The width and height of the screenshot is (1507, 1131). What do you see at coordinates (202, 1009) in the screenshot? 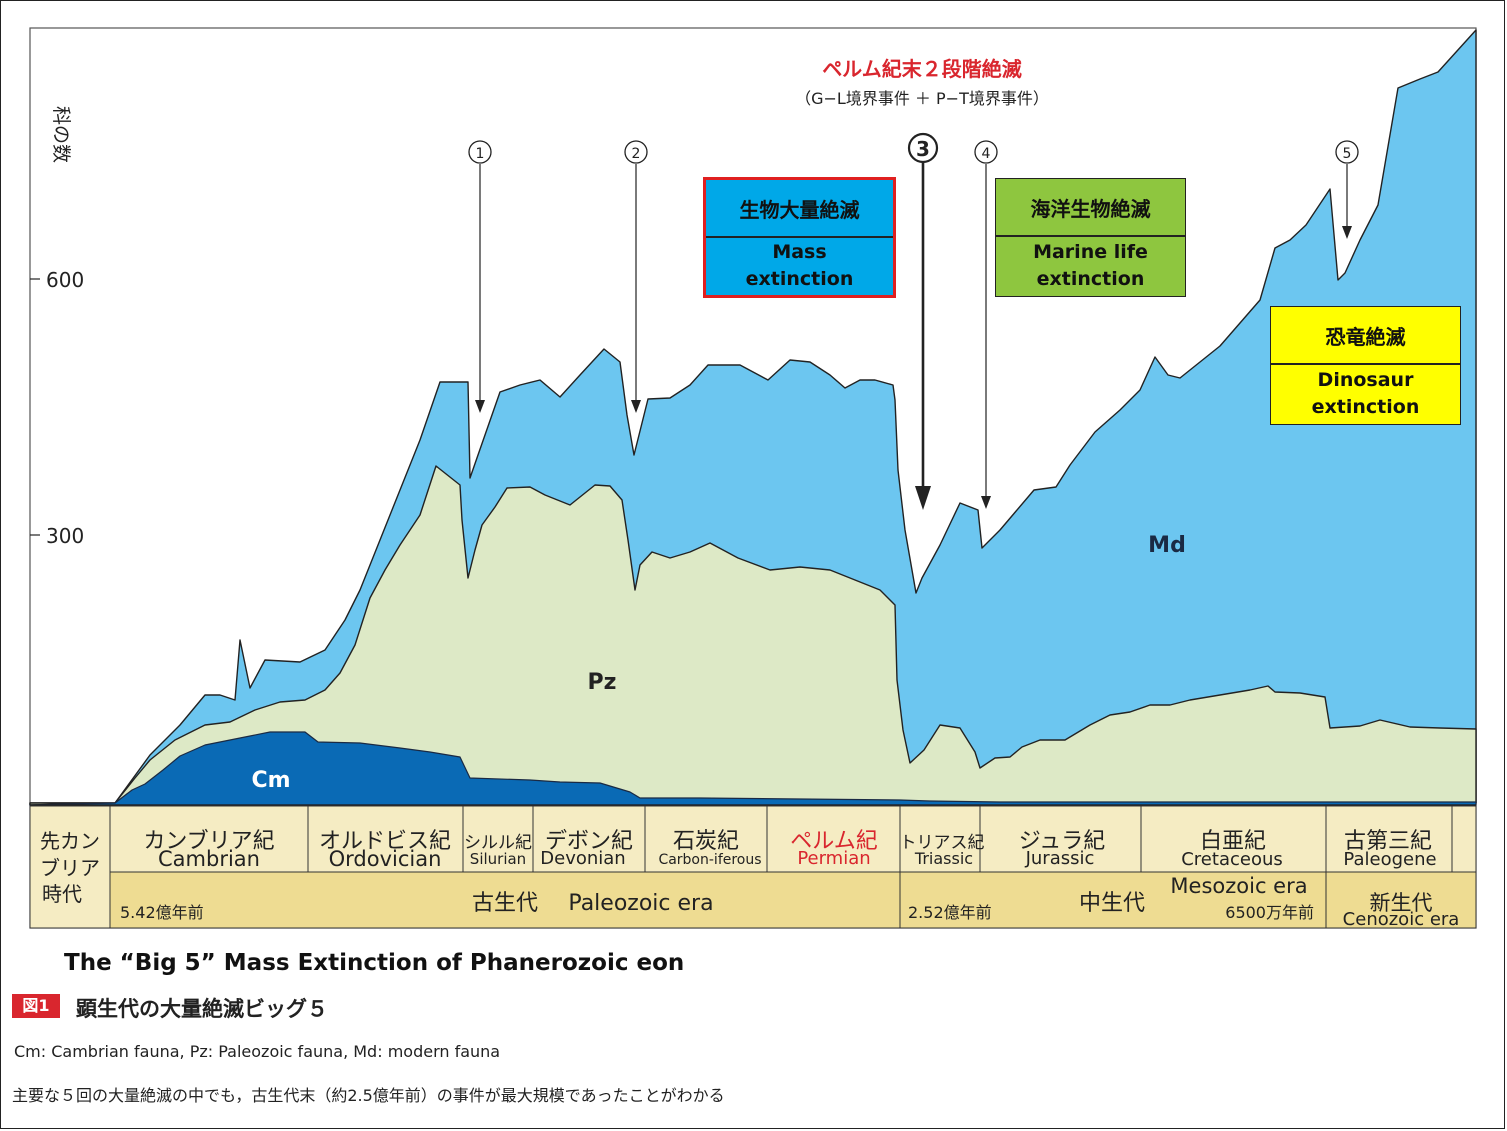
I see `figure-title: 顕生代の大量絶滅ビッグ５` at bounding box center [202, 1009].